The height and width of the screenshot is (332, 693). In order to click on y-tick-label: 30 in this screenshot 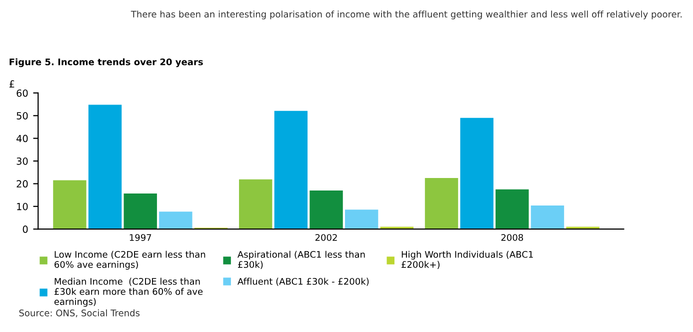, I will do `click(22, 161)`.